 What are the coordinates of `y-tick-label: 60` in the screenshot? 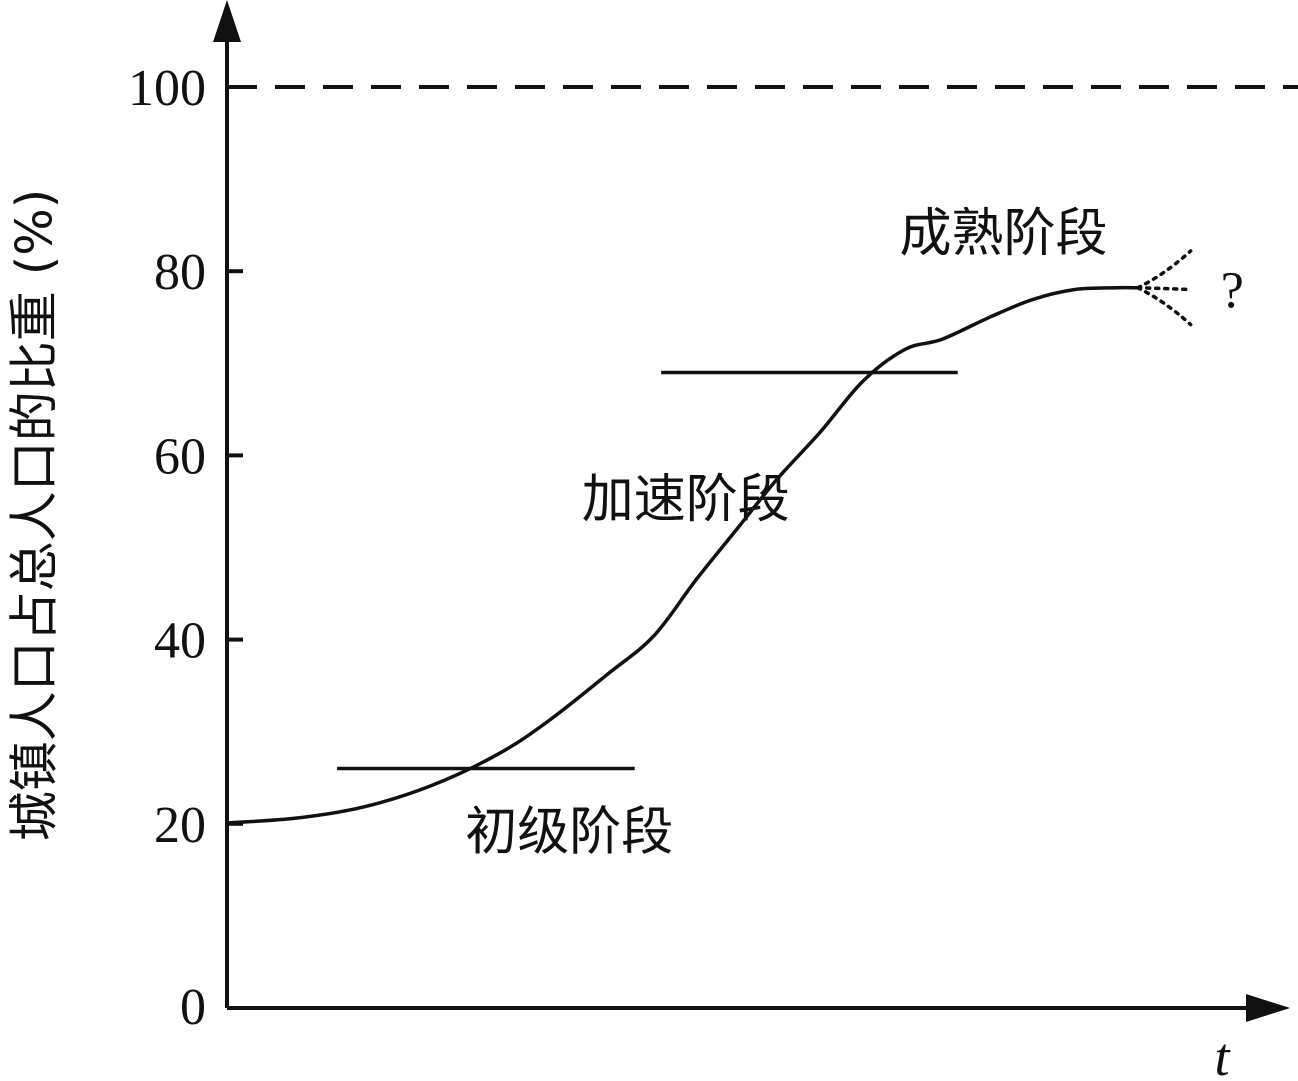 It's located at (180, 456).